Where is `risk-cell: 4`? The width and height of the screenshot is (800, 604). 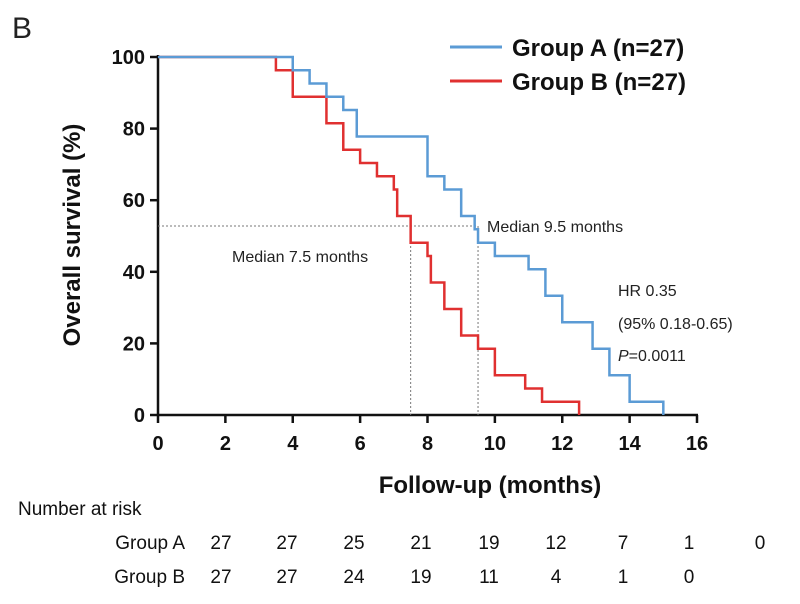 risk-cell: 4 is located at coordinates (556, 577).